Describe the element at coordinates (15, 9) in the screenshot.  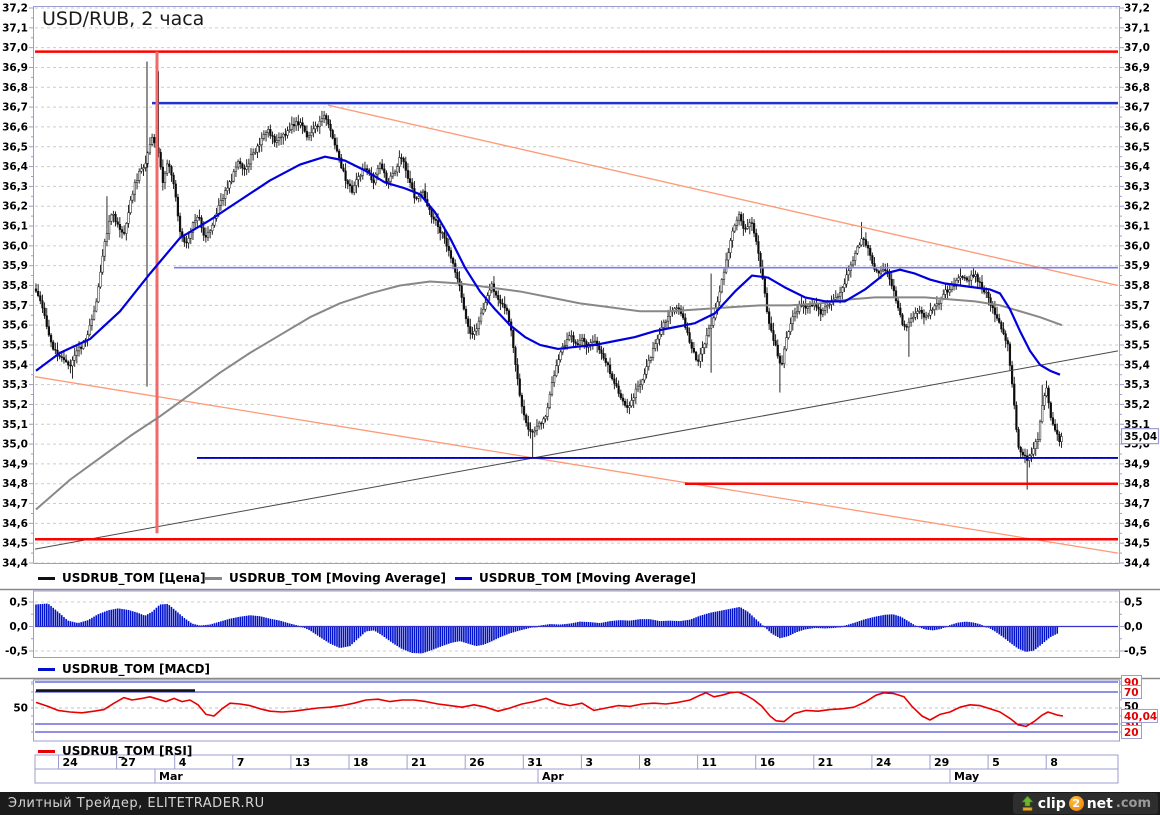
I see `y-axis-label-left: 37,2` at that location.